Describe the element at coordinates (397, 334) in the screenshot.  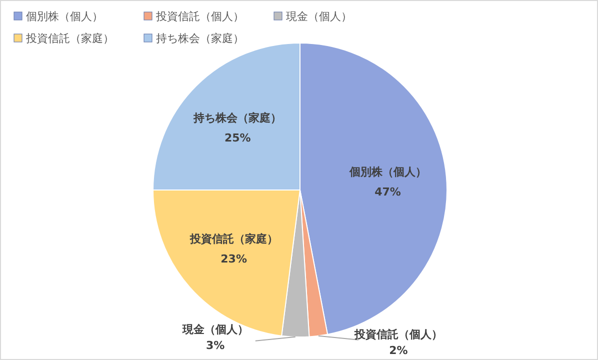
I see `slice-label: 投資信託（個人）` at that location.